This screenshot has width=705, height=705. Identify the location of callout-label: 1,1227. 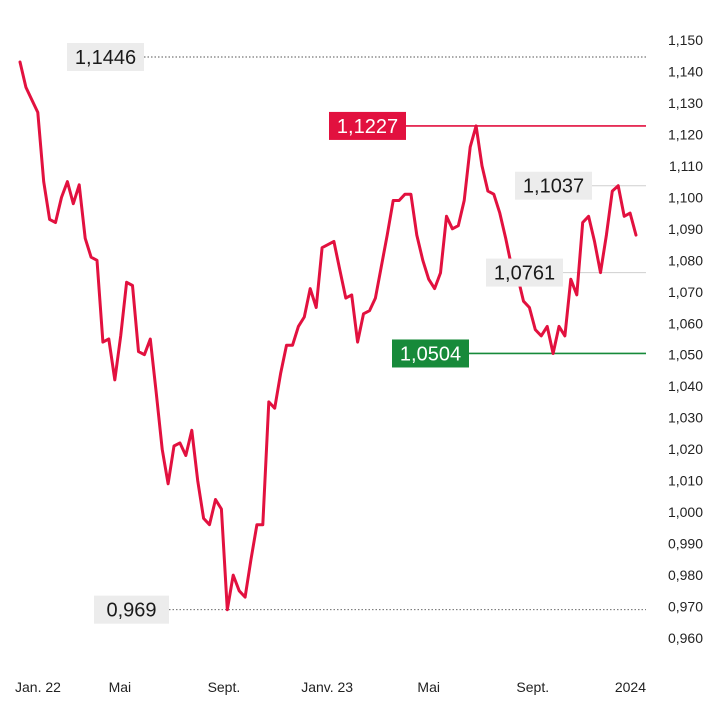
(367, 127).